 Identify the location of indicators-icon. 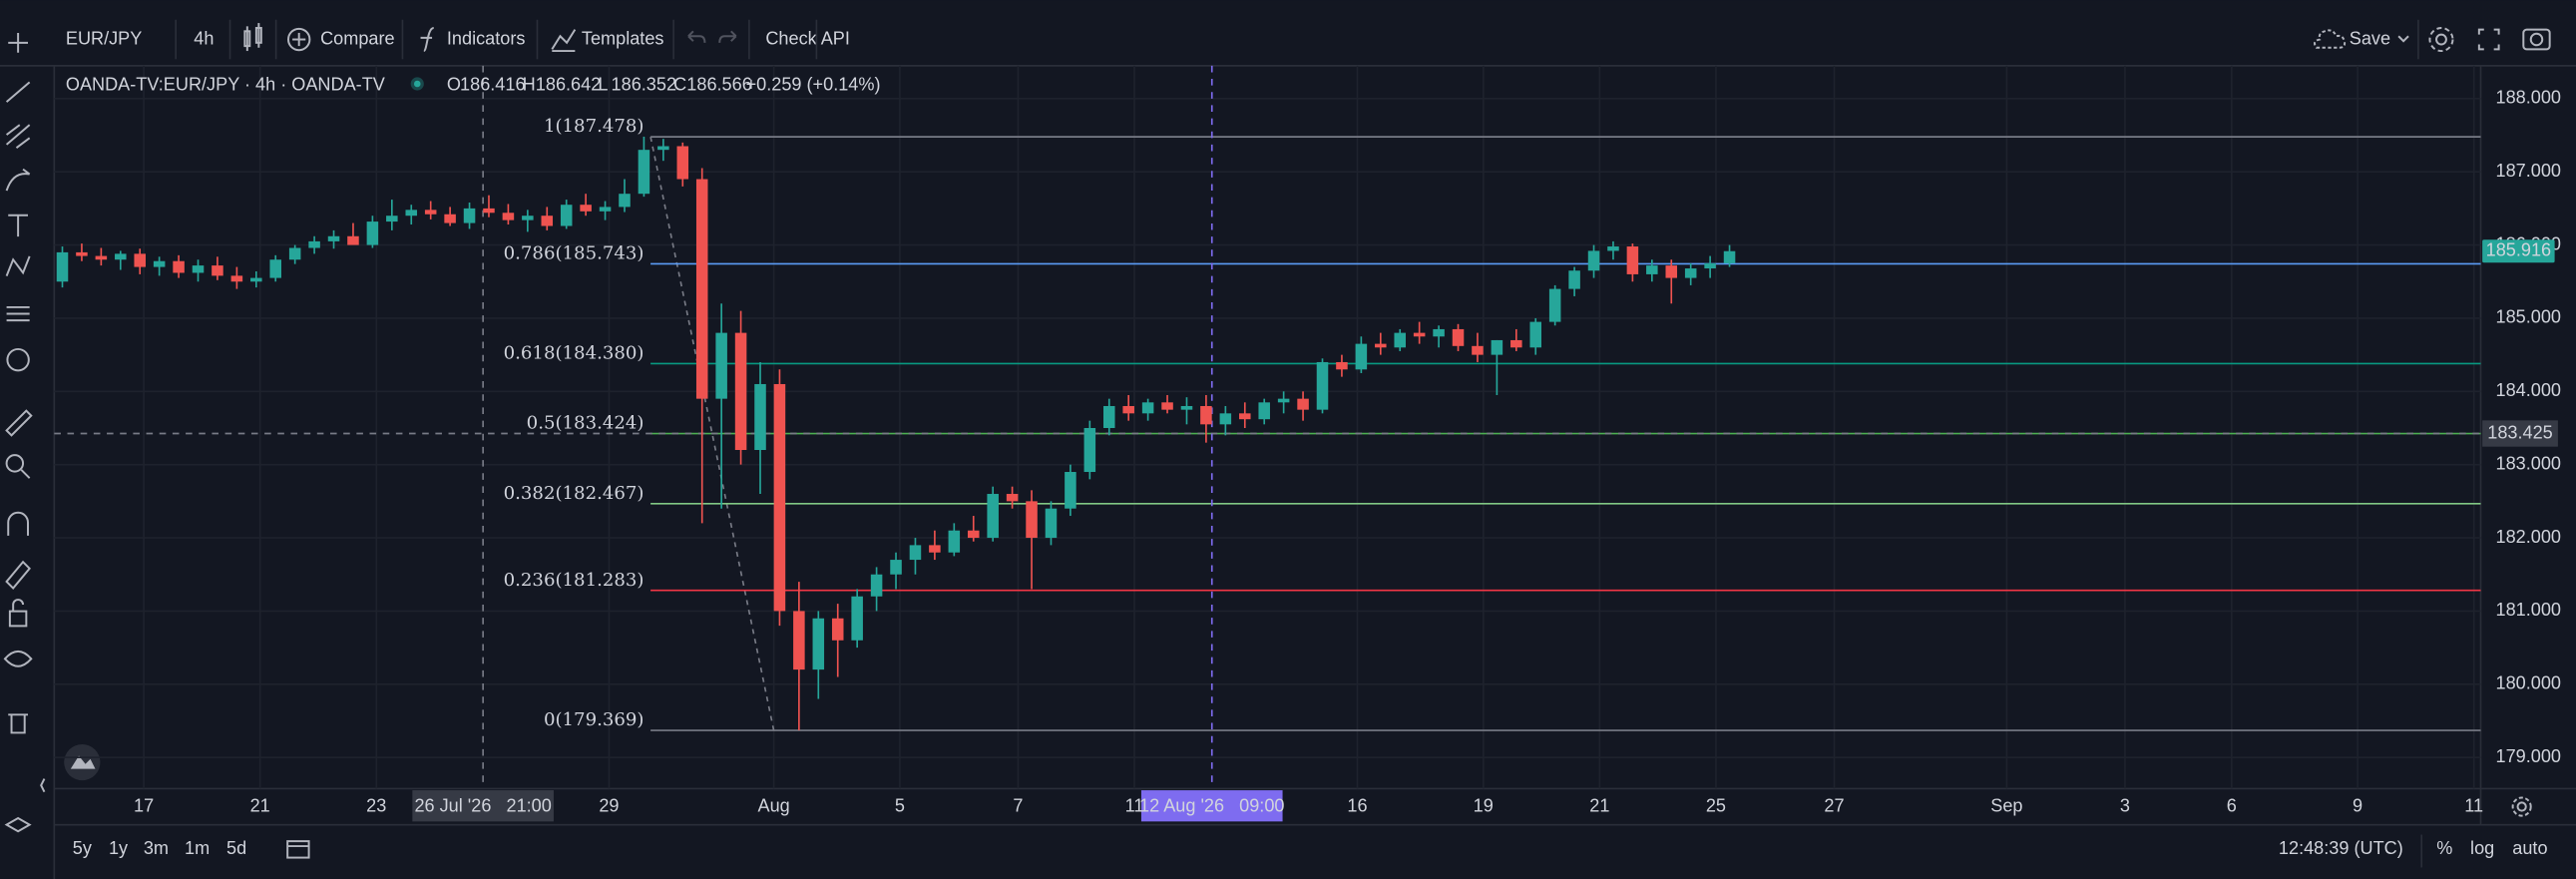
(427, 40).